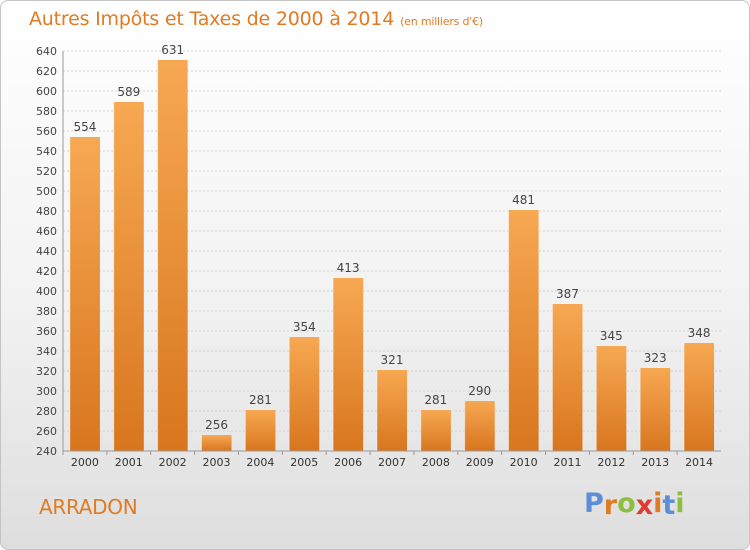 The image size is (750, 550). What do you see at coordinates (88, 507) in the screenshot?
I see `city-name: ARRADON` at bounding box center [88, 507].